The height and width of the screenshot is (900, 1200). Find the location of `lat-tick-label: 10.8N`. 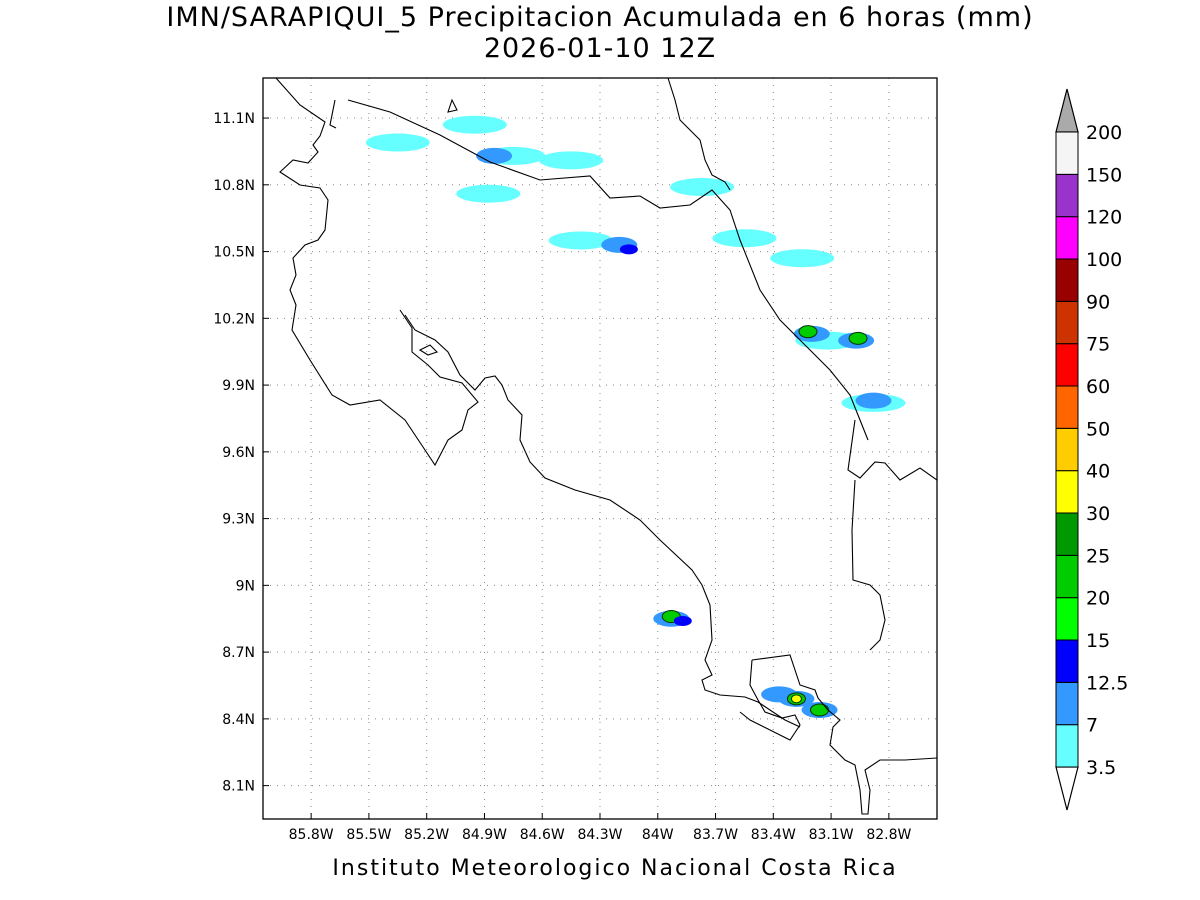

lat-tick-label: 10.8N is located at coordinates (234, 186).